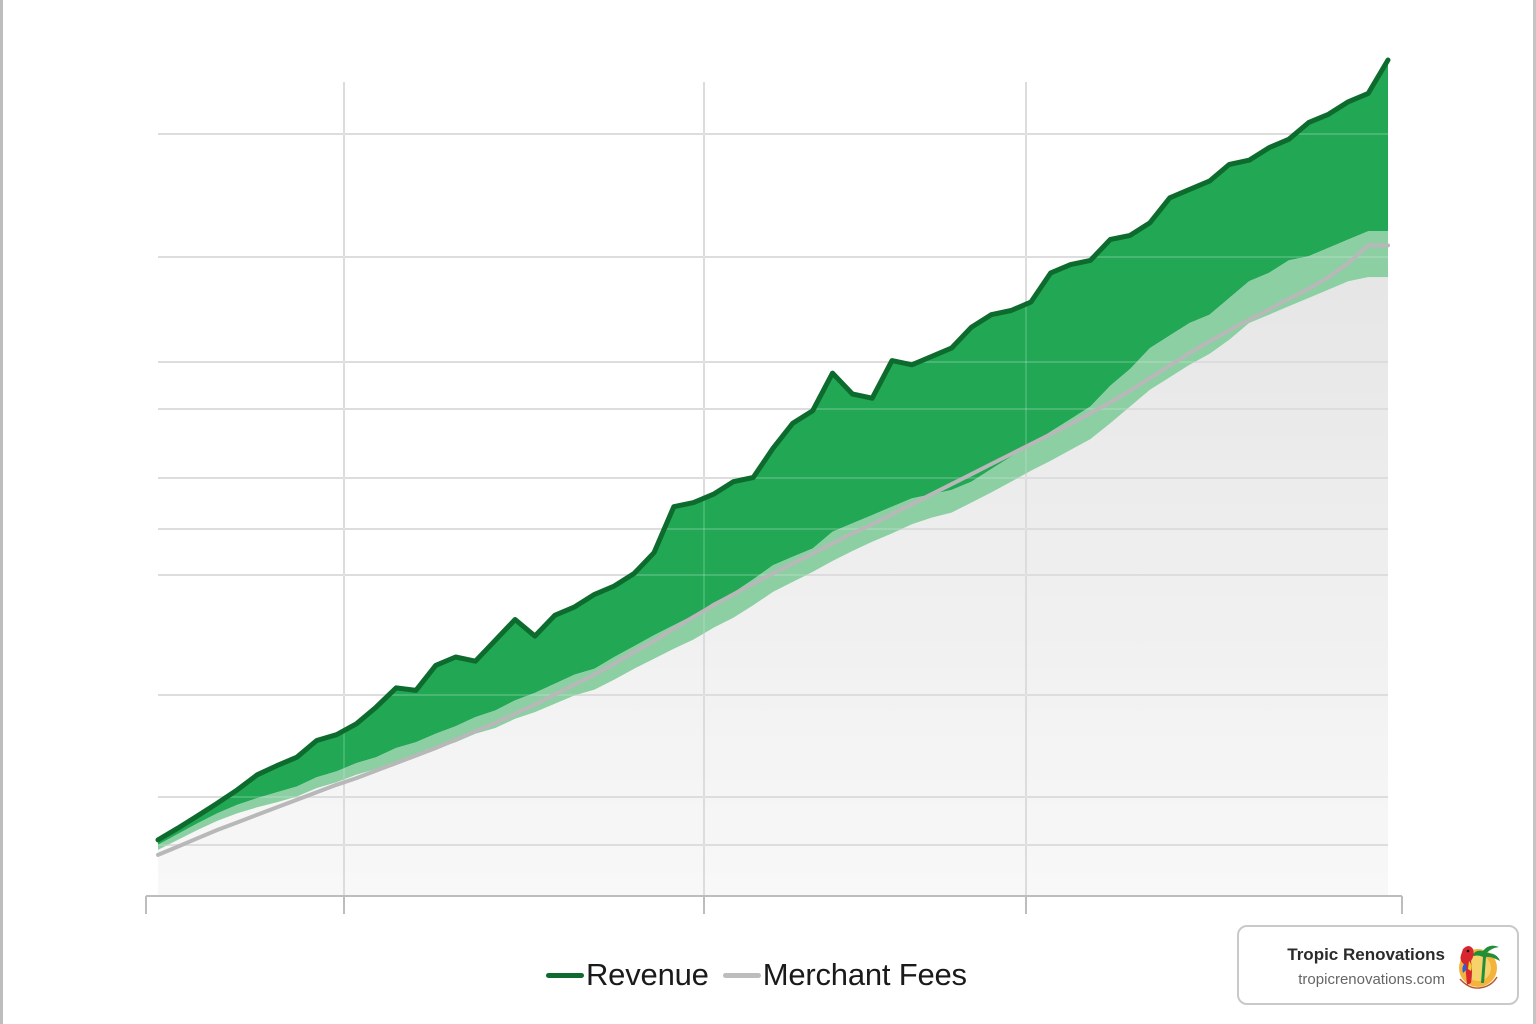  What do you see at coordinates (1371, 979) in the screenshot?
I see `brand-url: tropicrenovations.com` at bounding box center [1371, 979].